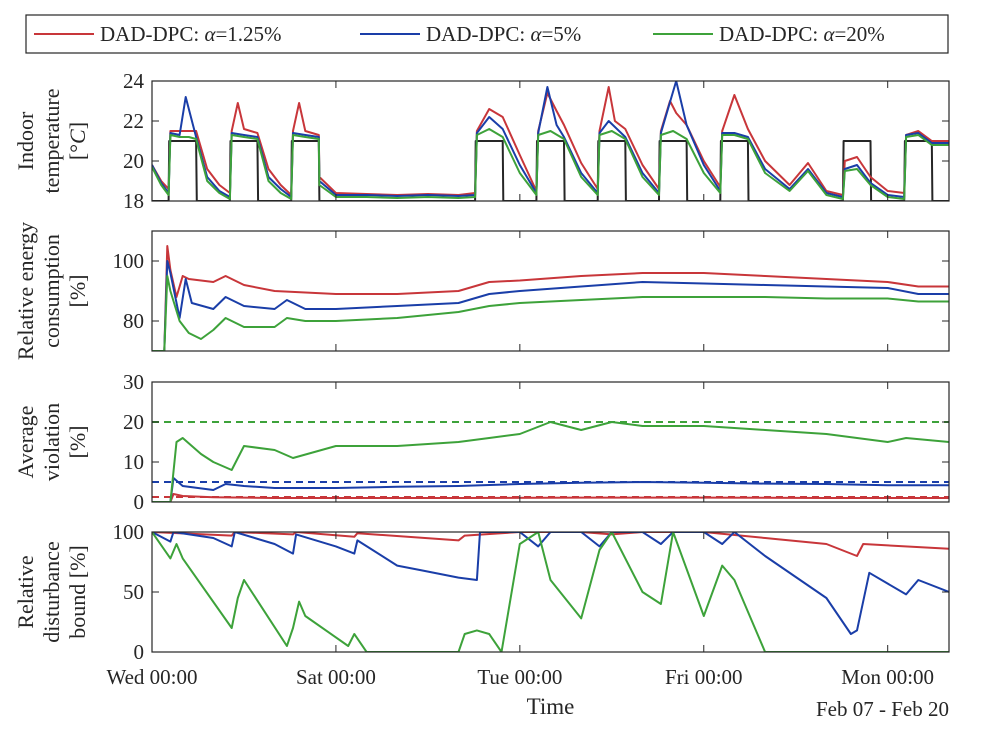 The image size is (997, 733). What do you see at coordinates (129, 532) in the screenshot?
I see `disturbance-ytick-label: 100` at bounding box center [129, 532].